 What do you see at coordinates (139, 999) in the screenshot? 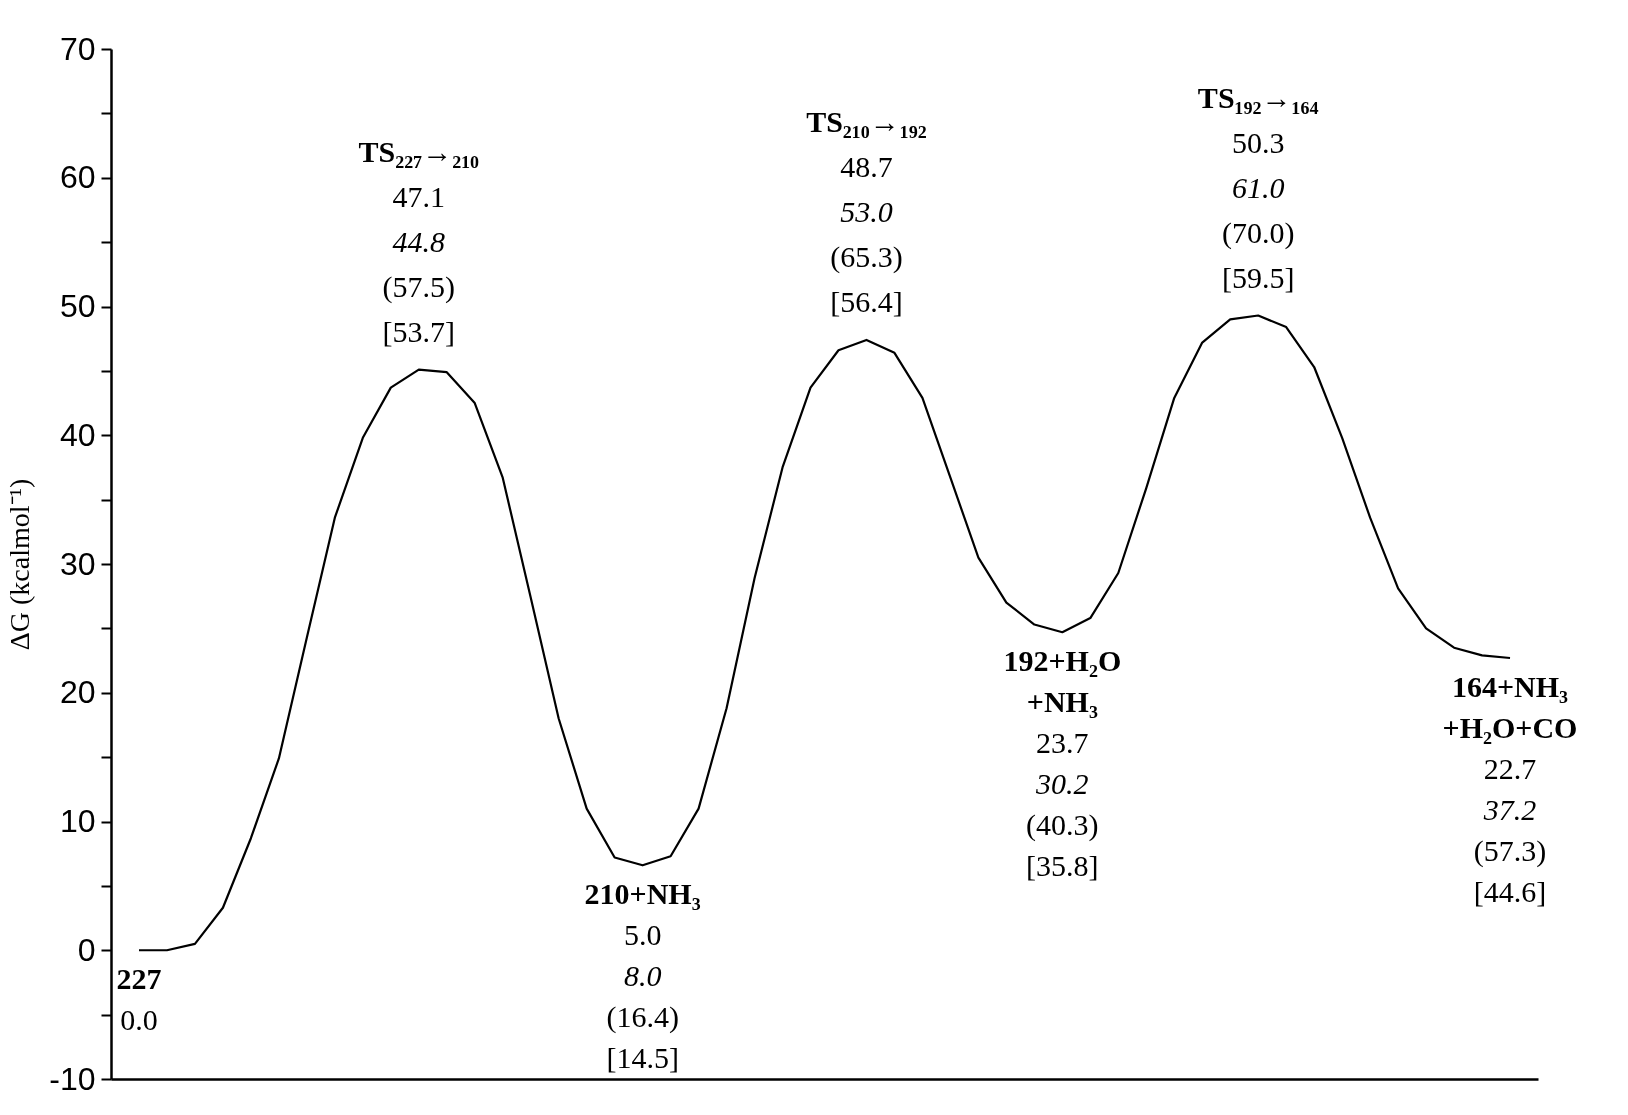
I see `annotation: 227 0.0` at bounding box center [139, 999].